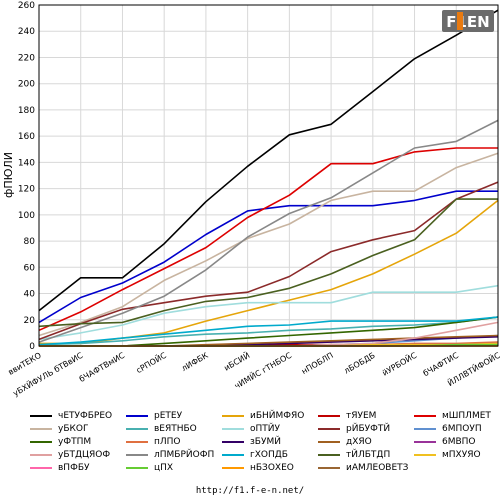  What do you see at coordinates (26, 137) in the screenshot?
I see `y-tick-label: 160` at bounding box center [26, 137].